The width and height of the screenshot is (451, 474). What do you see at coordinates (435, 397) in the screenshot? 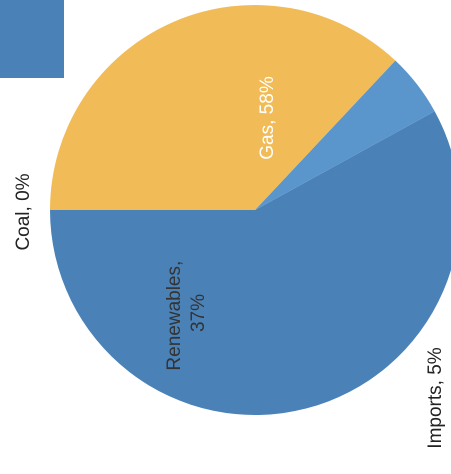
I see `label-imports: Imports, 5%` at bounding box center [435, 397].